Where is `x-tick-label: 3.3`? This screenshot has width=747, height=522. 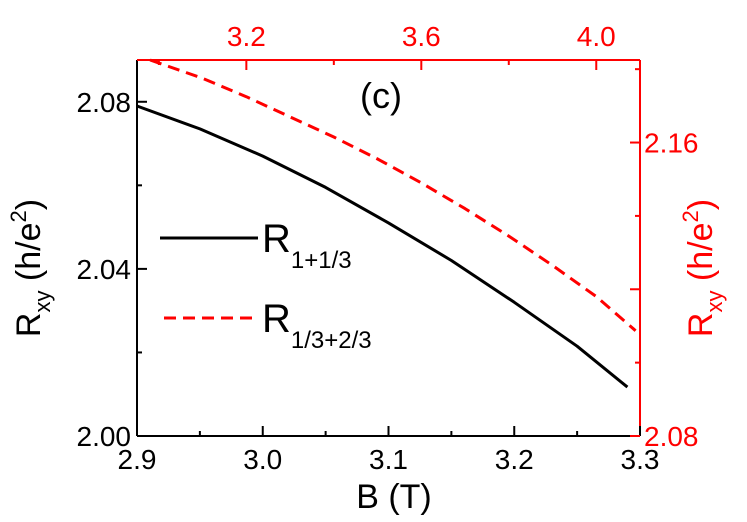 x-tick-label: 3.3 is located at coordinates (640, 459).